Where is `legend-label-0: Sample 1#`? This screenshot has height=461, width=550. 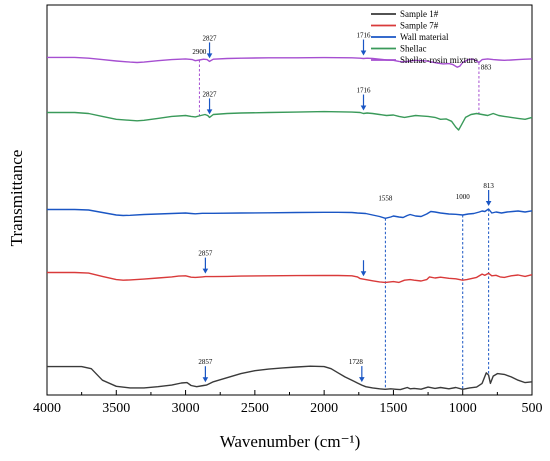
legend-label-0: Sample 1# is located at coordinates (419, 14).